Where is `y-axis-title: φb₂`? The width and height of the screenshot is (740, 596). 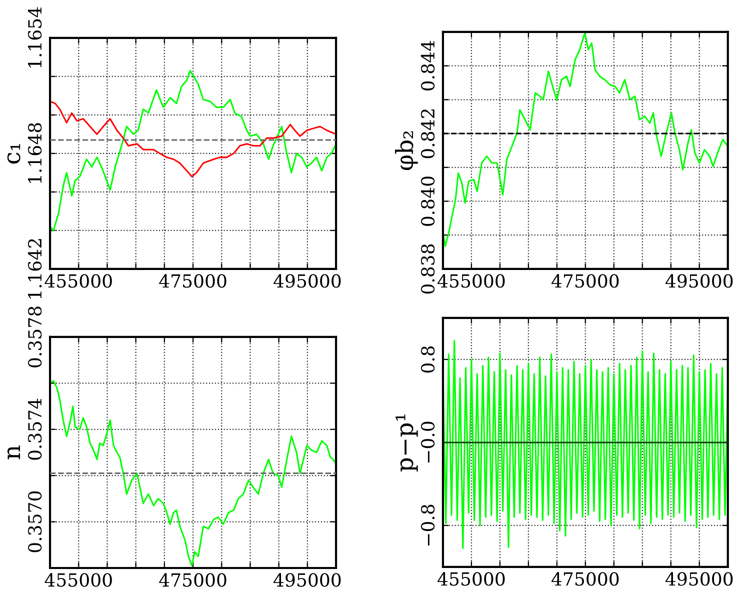
y-axis-title: φb₂ is located at coordinates (406, 150).